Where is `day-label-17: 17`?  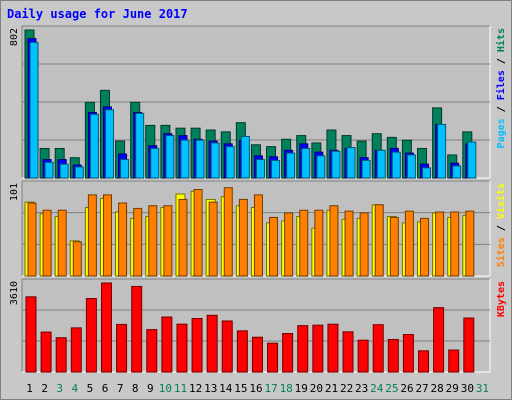
day-label-17: 17 is located at coordinates (270, 388).